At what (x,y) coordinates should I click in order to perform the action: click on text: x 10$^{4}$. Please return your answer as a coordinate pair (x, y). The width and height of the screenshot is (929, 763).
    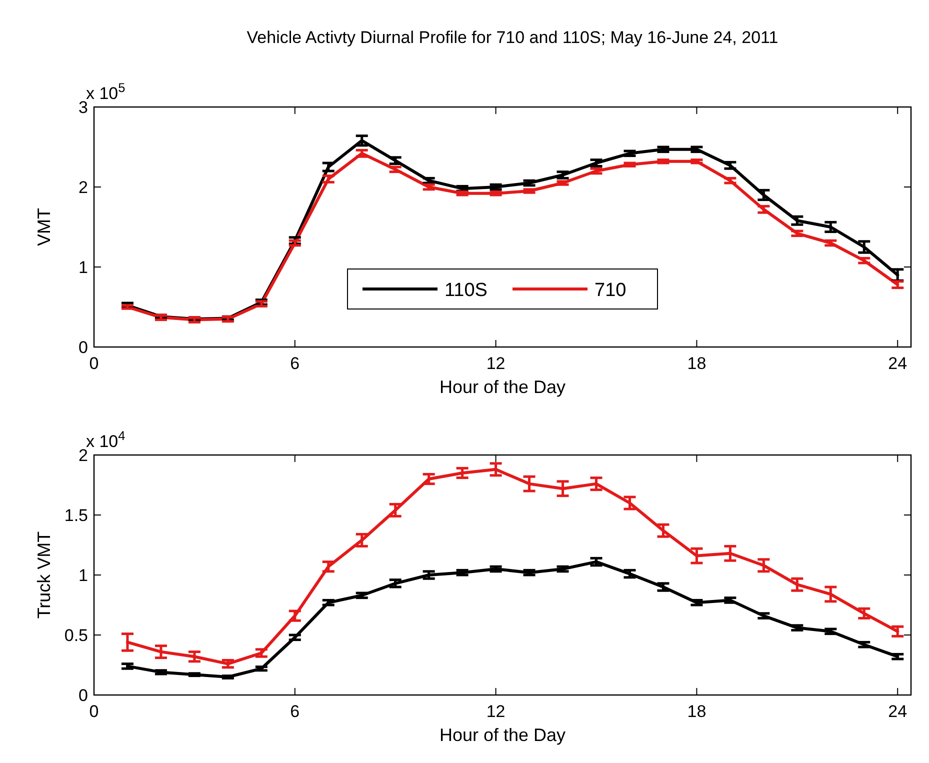
    Looking at the image, I should click on (106, 439).